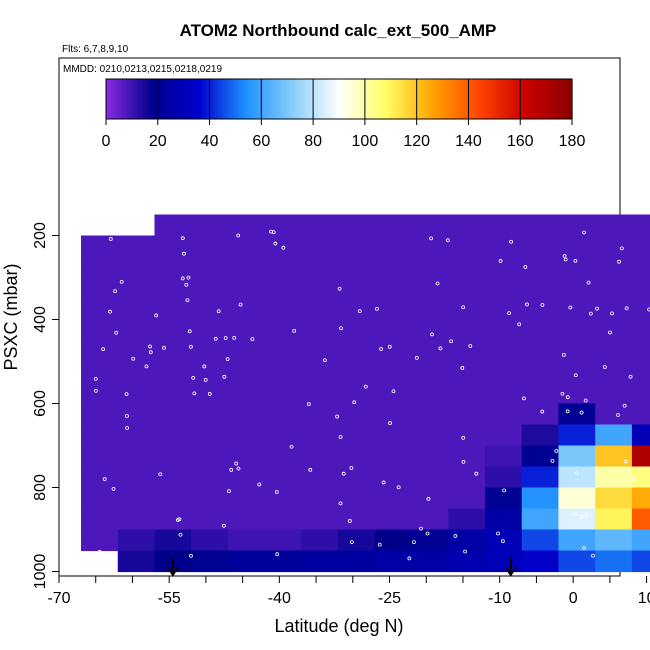 Image resolution: width=650 pixels, height=650 pixels. I want to click on x-tick-label: 0, so click(573, 598).